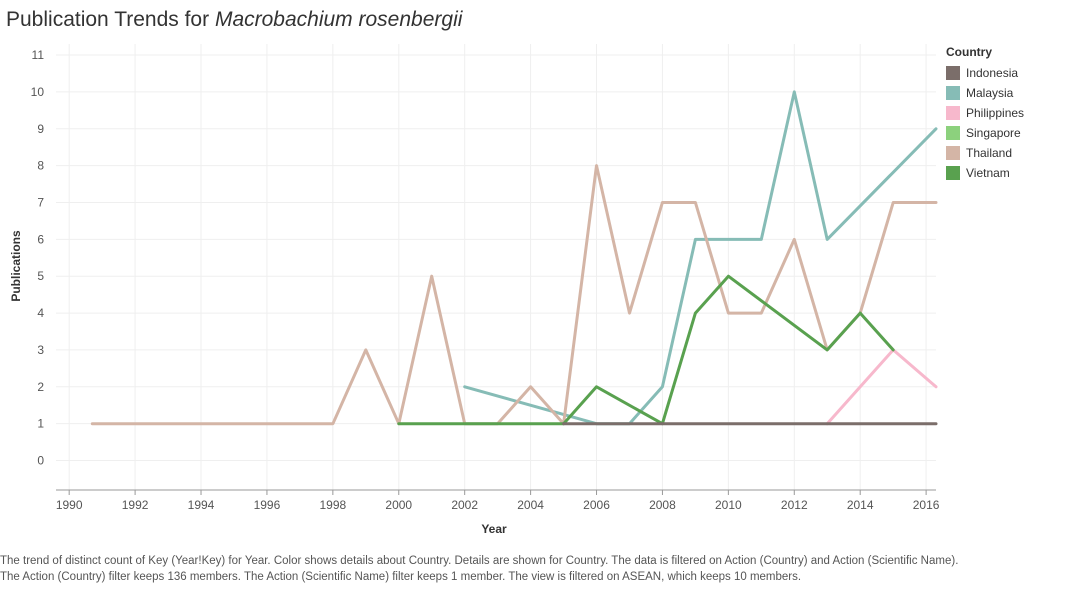 This screenshot has height=604, width=1086. I want to click on legend-label: Philippines, so click(995, 113).